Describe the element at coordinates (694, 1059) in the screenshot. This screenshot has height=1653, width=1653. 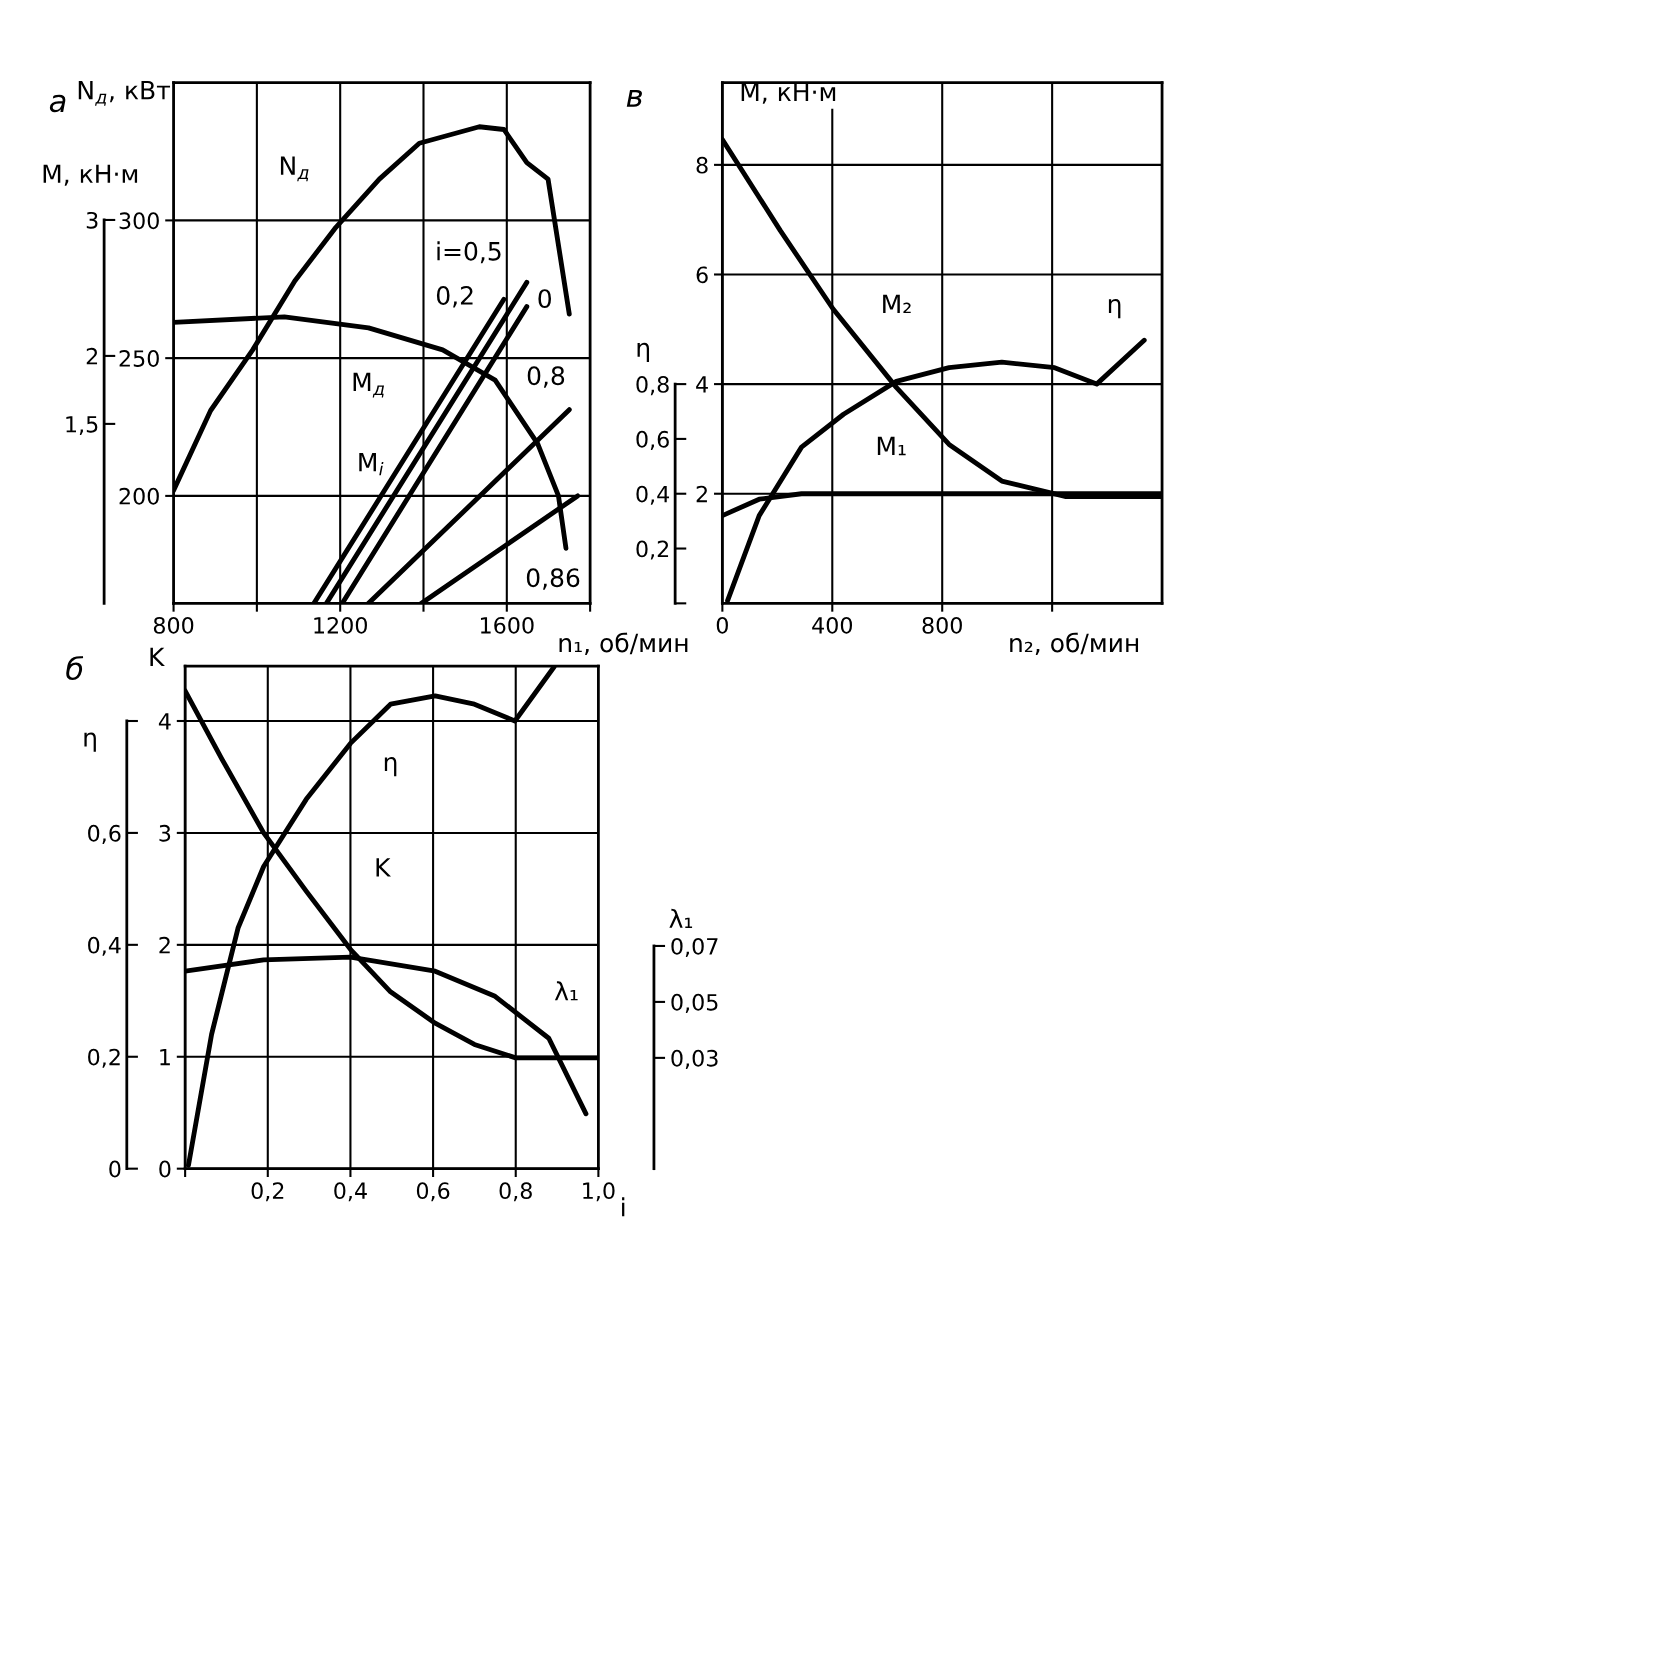
I see `y3-tick-label: 0,03` at that location.